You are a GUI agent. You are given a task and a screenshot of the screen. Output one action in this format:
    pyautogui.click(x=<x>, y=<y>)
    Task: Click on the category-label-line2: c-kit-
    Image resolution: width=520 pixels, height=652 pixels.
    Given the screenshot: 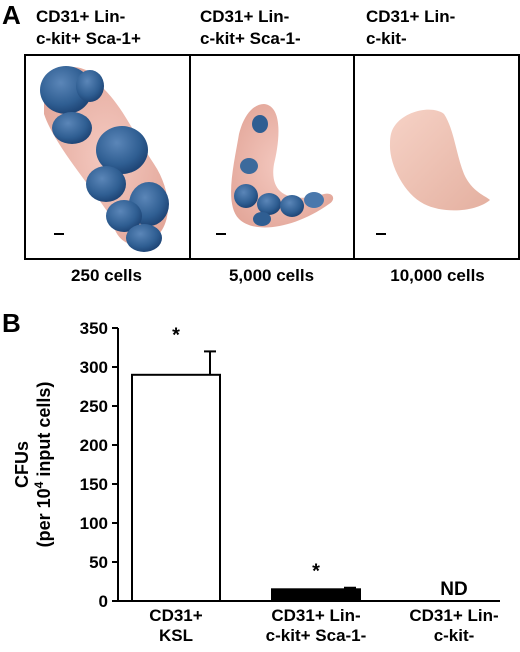 What is the action you would take?
    pyautogui.click(x=454, y=635)
    